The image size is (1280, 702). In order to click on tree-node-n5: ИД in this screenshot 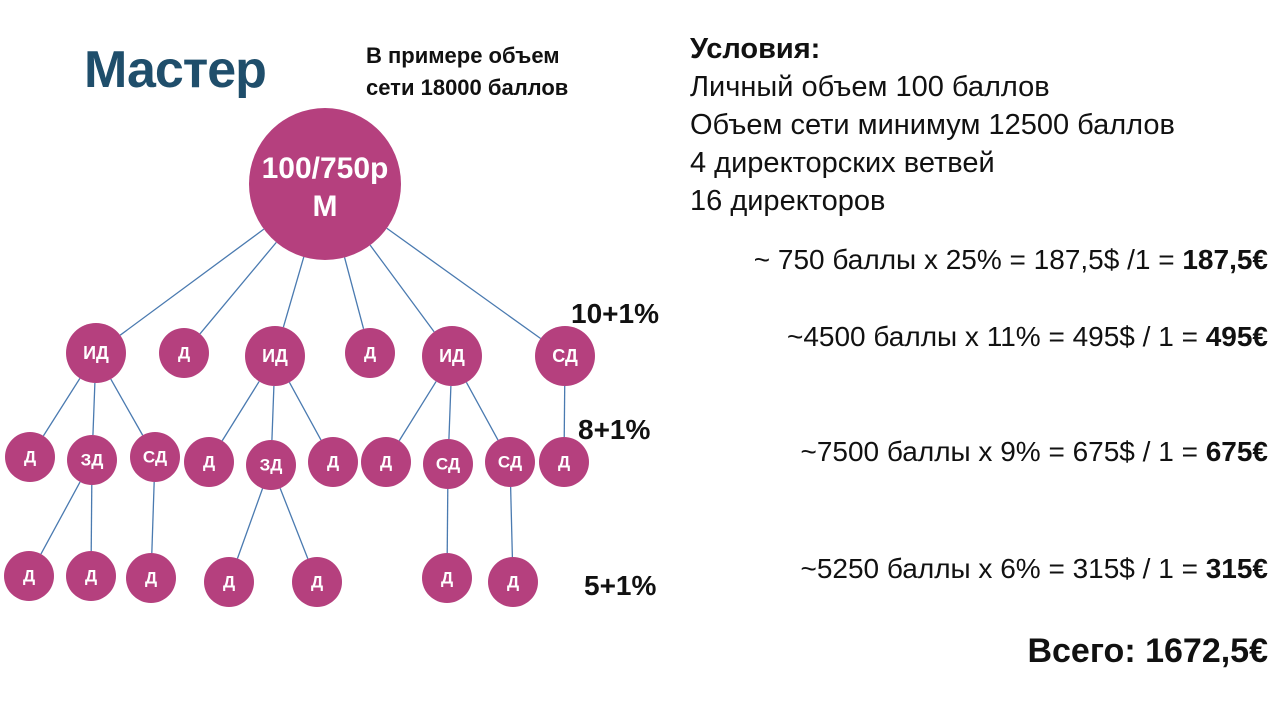, I will do `click(452, 356)`.